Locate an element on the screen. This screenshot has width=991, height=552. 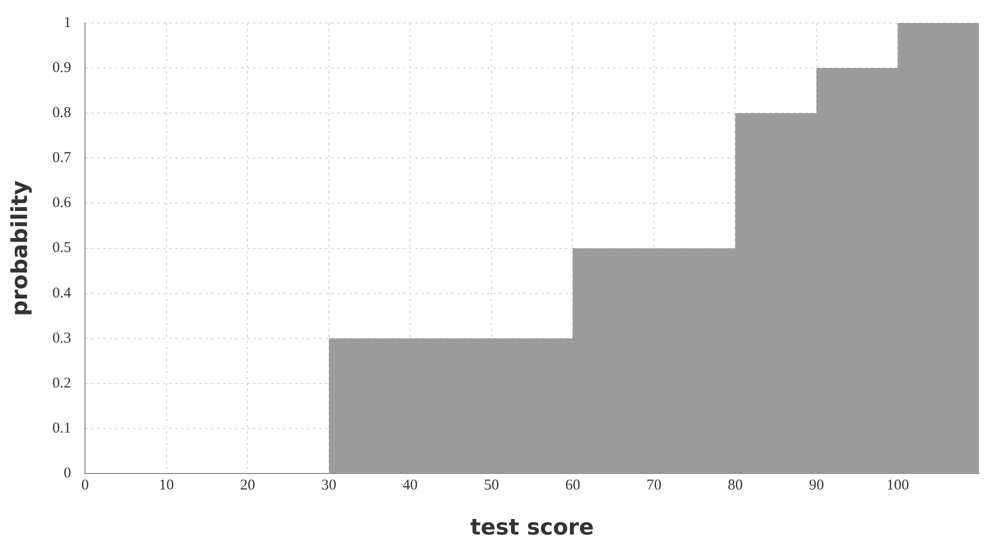
x-tick-label: 30 is located at coordinates (328, 486).